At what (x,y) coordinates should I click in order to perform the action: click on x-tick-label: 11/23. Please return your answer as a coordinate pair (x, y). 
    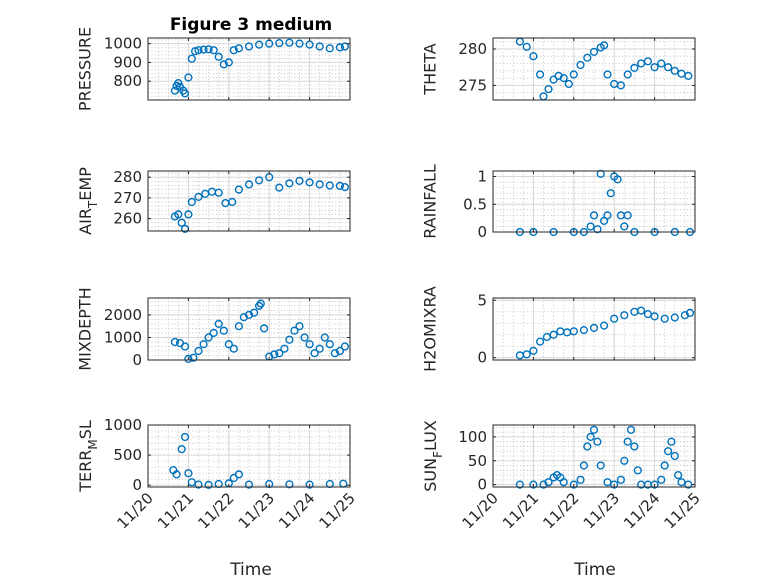
    Looking at the image, I should click on (256, 510).